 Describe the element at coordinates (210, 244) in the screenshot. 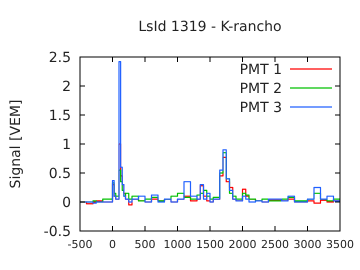

I see `x-tick-label: 1500` at that location.